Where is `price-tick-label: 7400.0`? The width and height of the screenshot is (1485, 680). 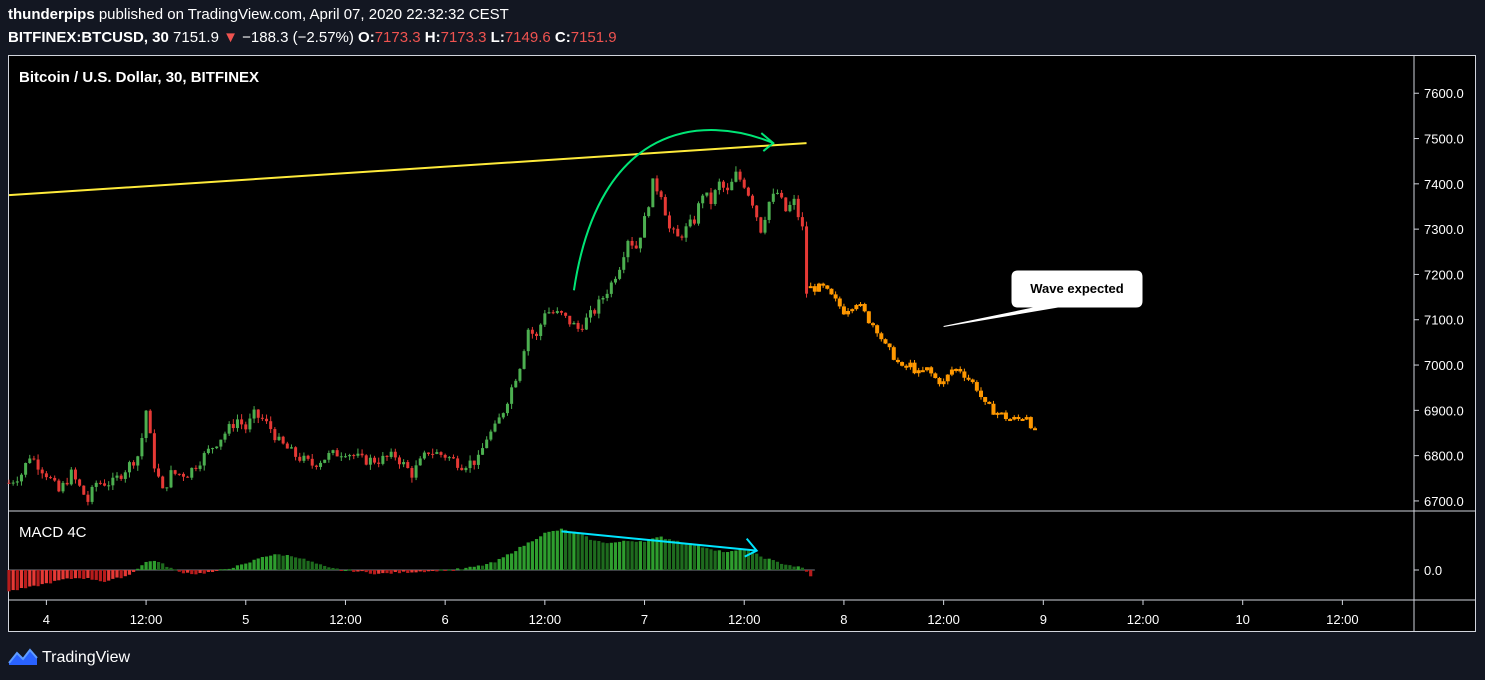 price-tick-label: 7400.0 is located at coordinates (1444, 184).